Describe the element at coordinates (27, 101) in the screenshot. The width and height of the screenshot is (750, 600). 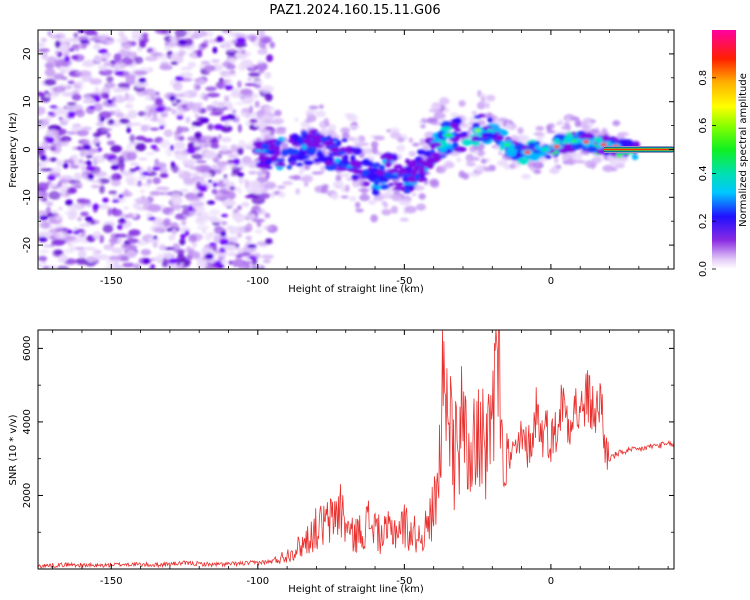
I see `y-tick-label: 10` at that location.